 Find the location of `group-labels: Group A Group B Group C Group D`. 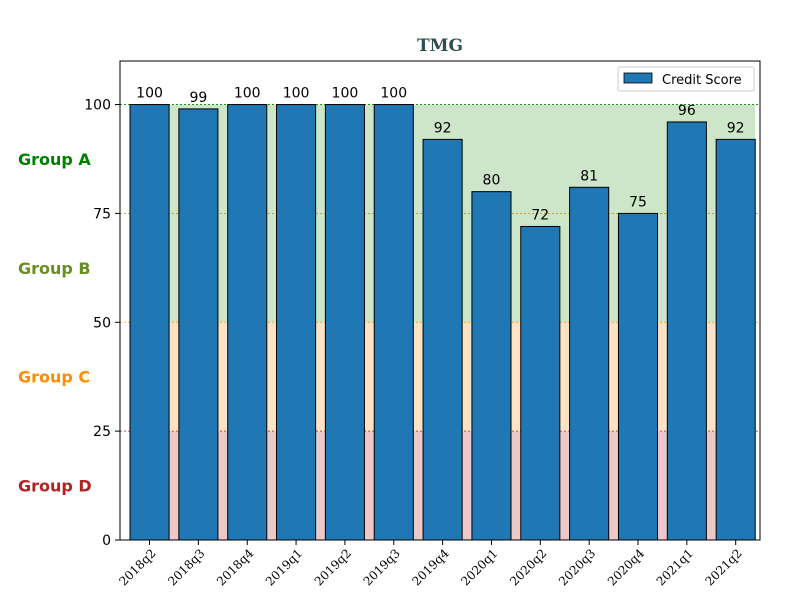

group-labels: Group A Group B Group C Group D is located at coordinates (55, 323).